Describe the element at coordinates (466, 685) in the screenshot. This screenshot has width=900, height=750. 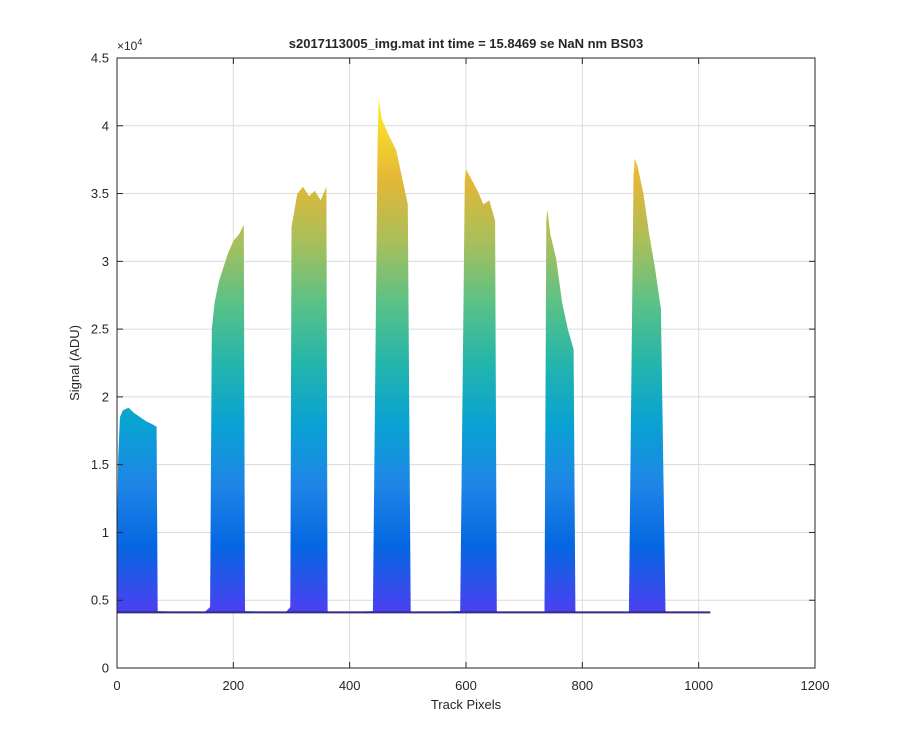
I see `x-tick-label: 600` at that location.